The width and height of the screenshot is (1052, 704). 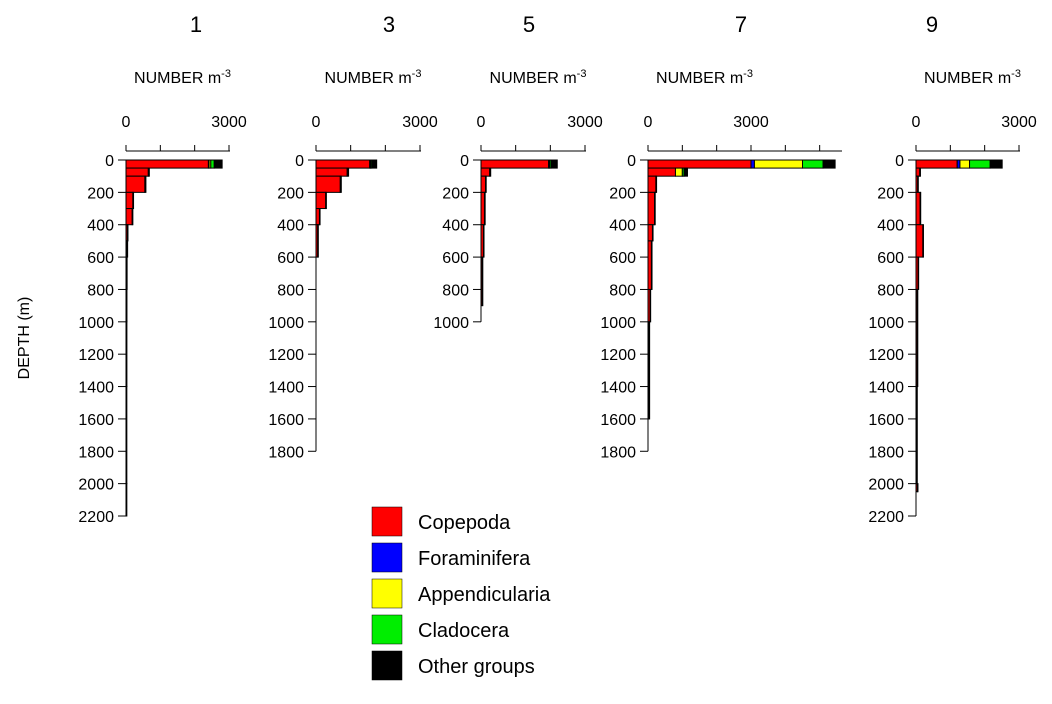 What do you see at coordinates (474, 559) in the screenshot?
I see `legend-label: Foraminifera` at bounding box center [474, 559].